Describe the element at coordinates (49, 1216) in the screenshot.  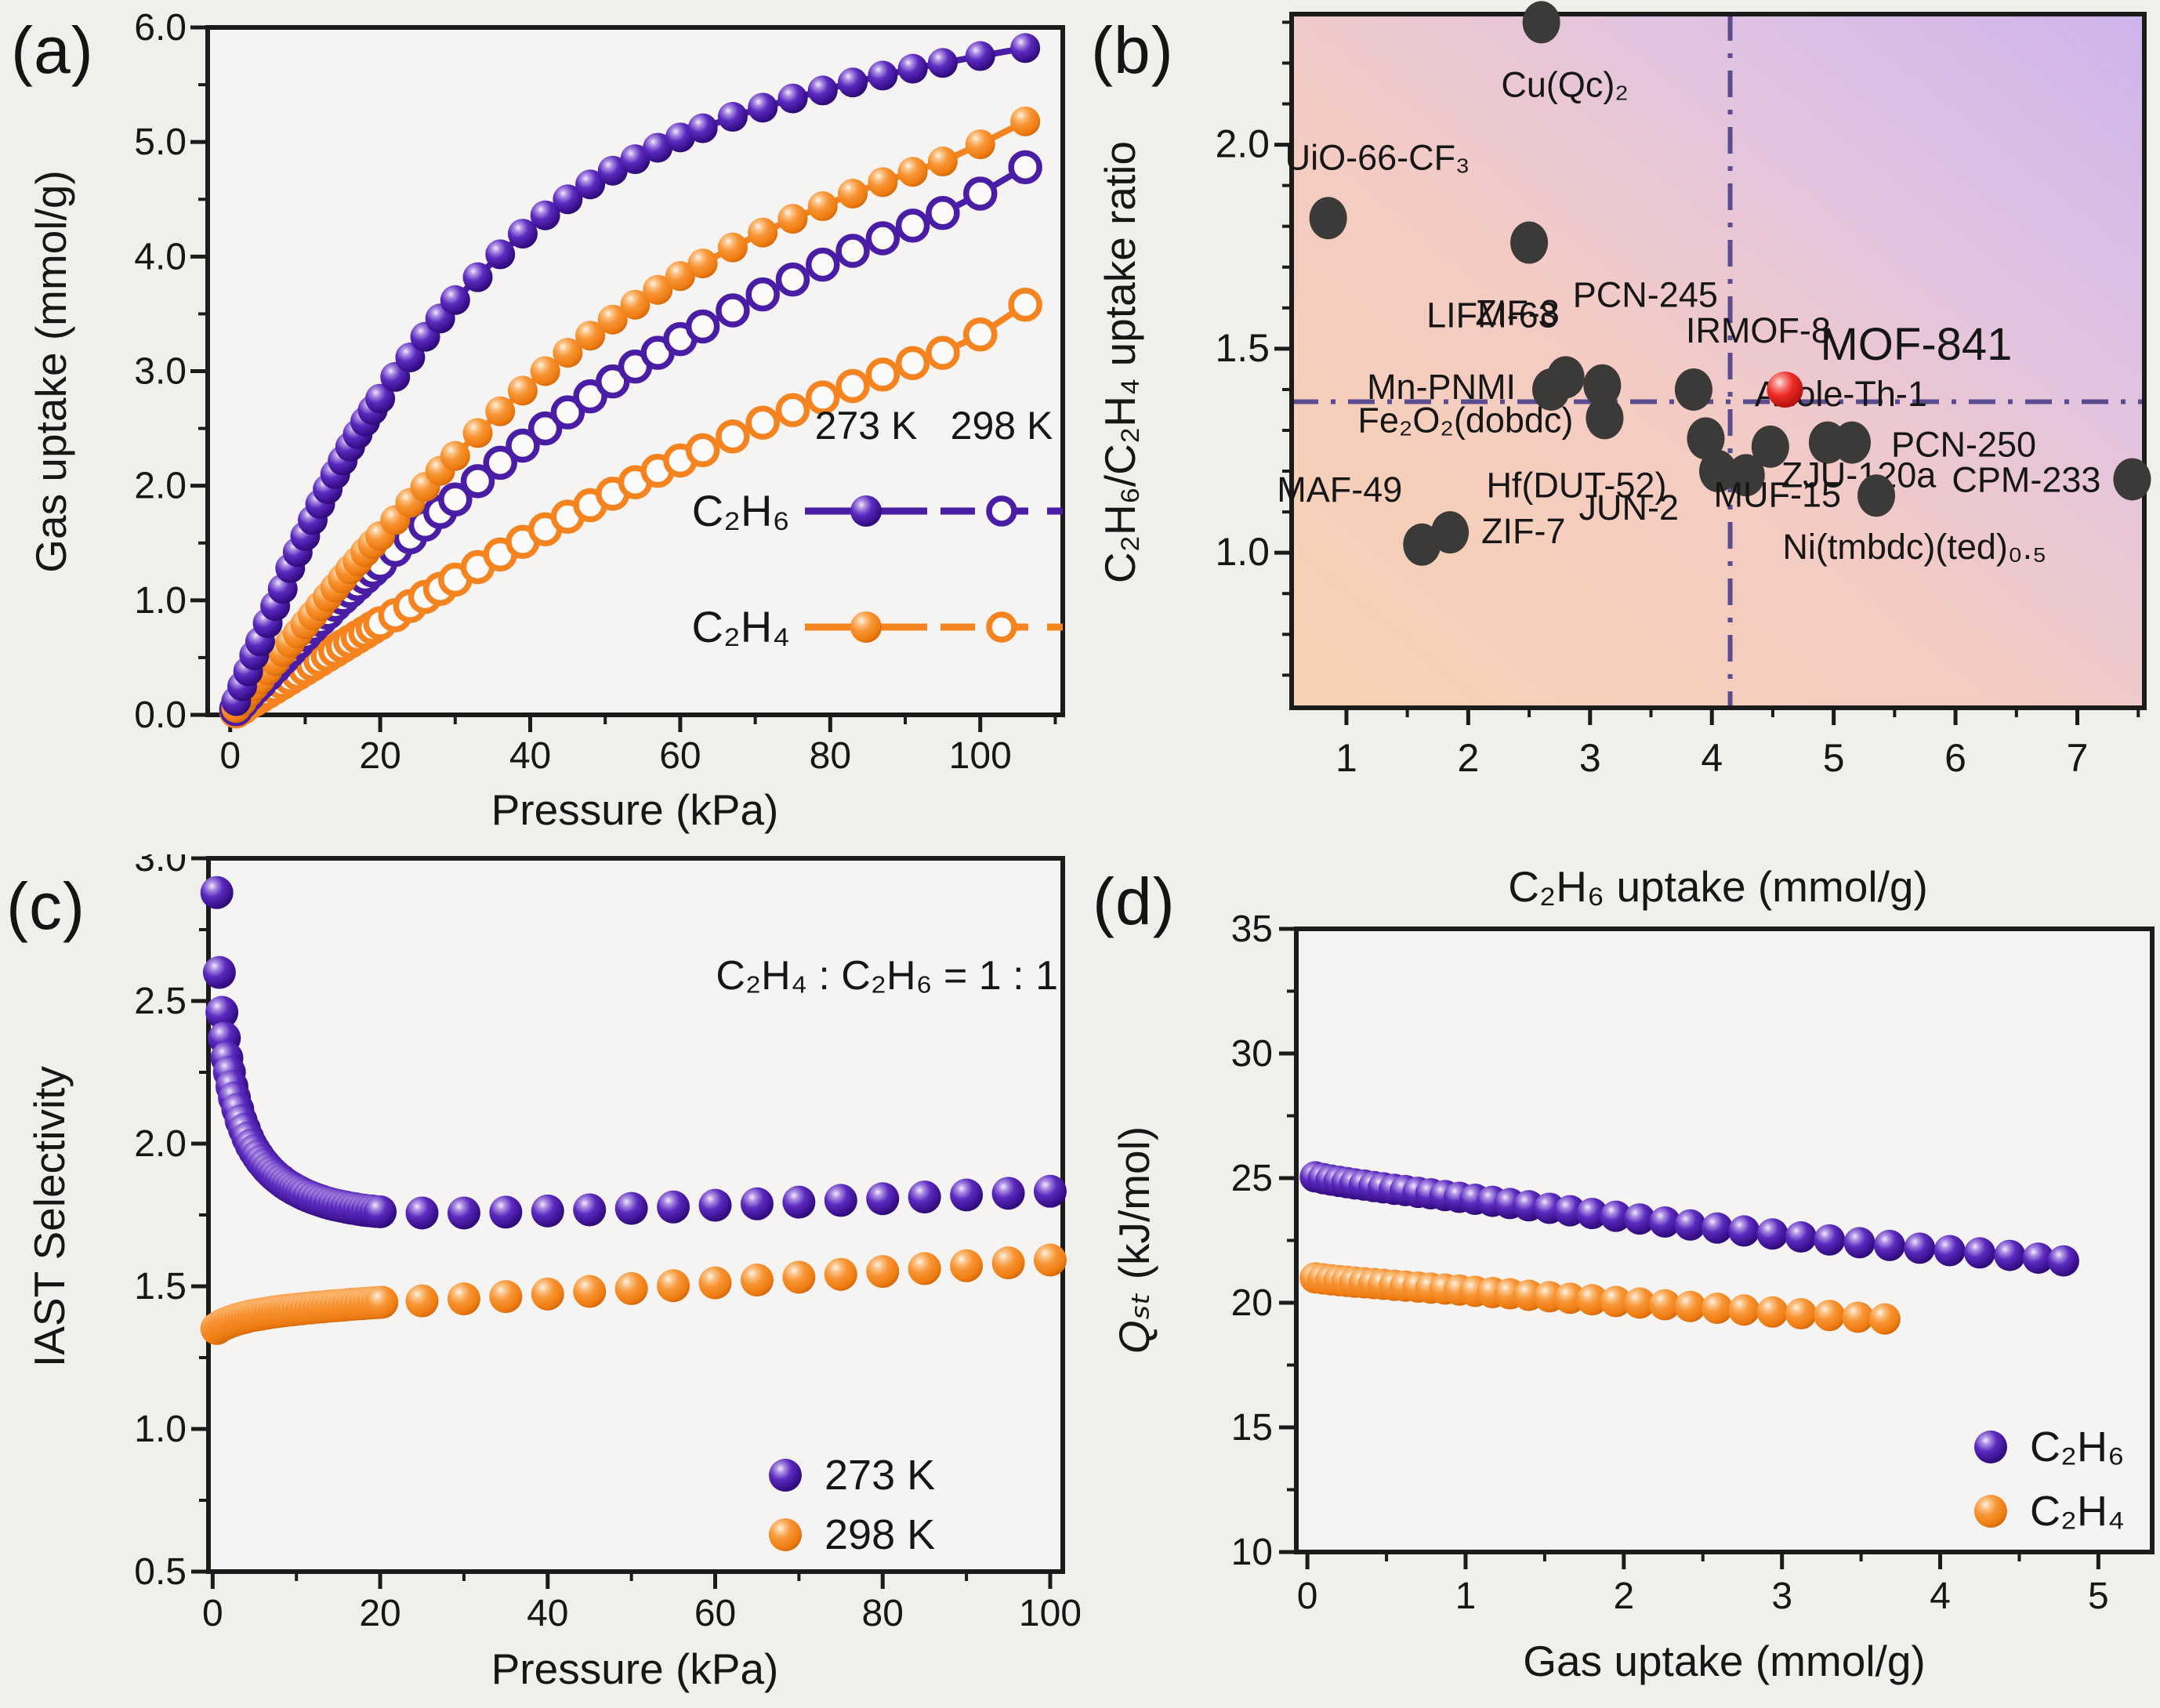
I see `ylabel-c: IAST Selectivity` at that location.